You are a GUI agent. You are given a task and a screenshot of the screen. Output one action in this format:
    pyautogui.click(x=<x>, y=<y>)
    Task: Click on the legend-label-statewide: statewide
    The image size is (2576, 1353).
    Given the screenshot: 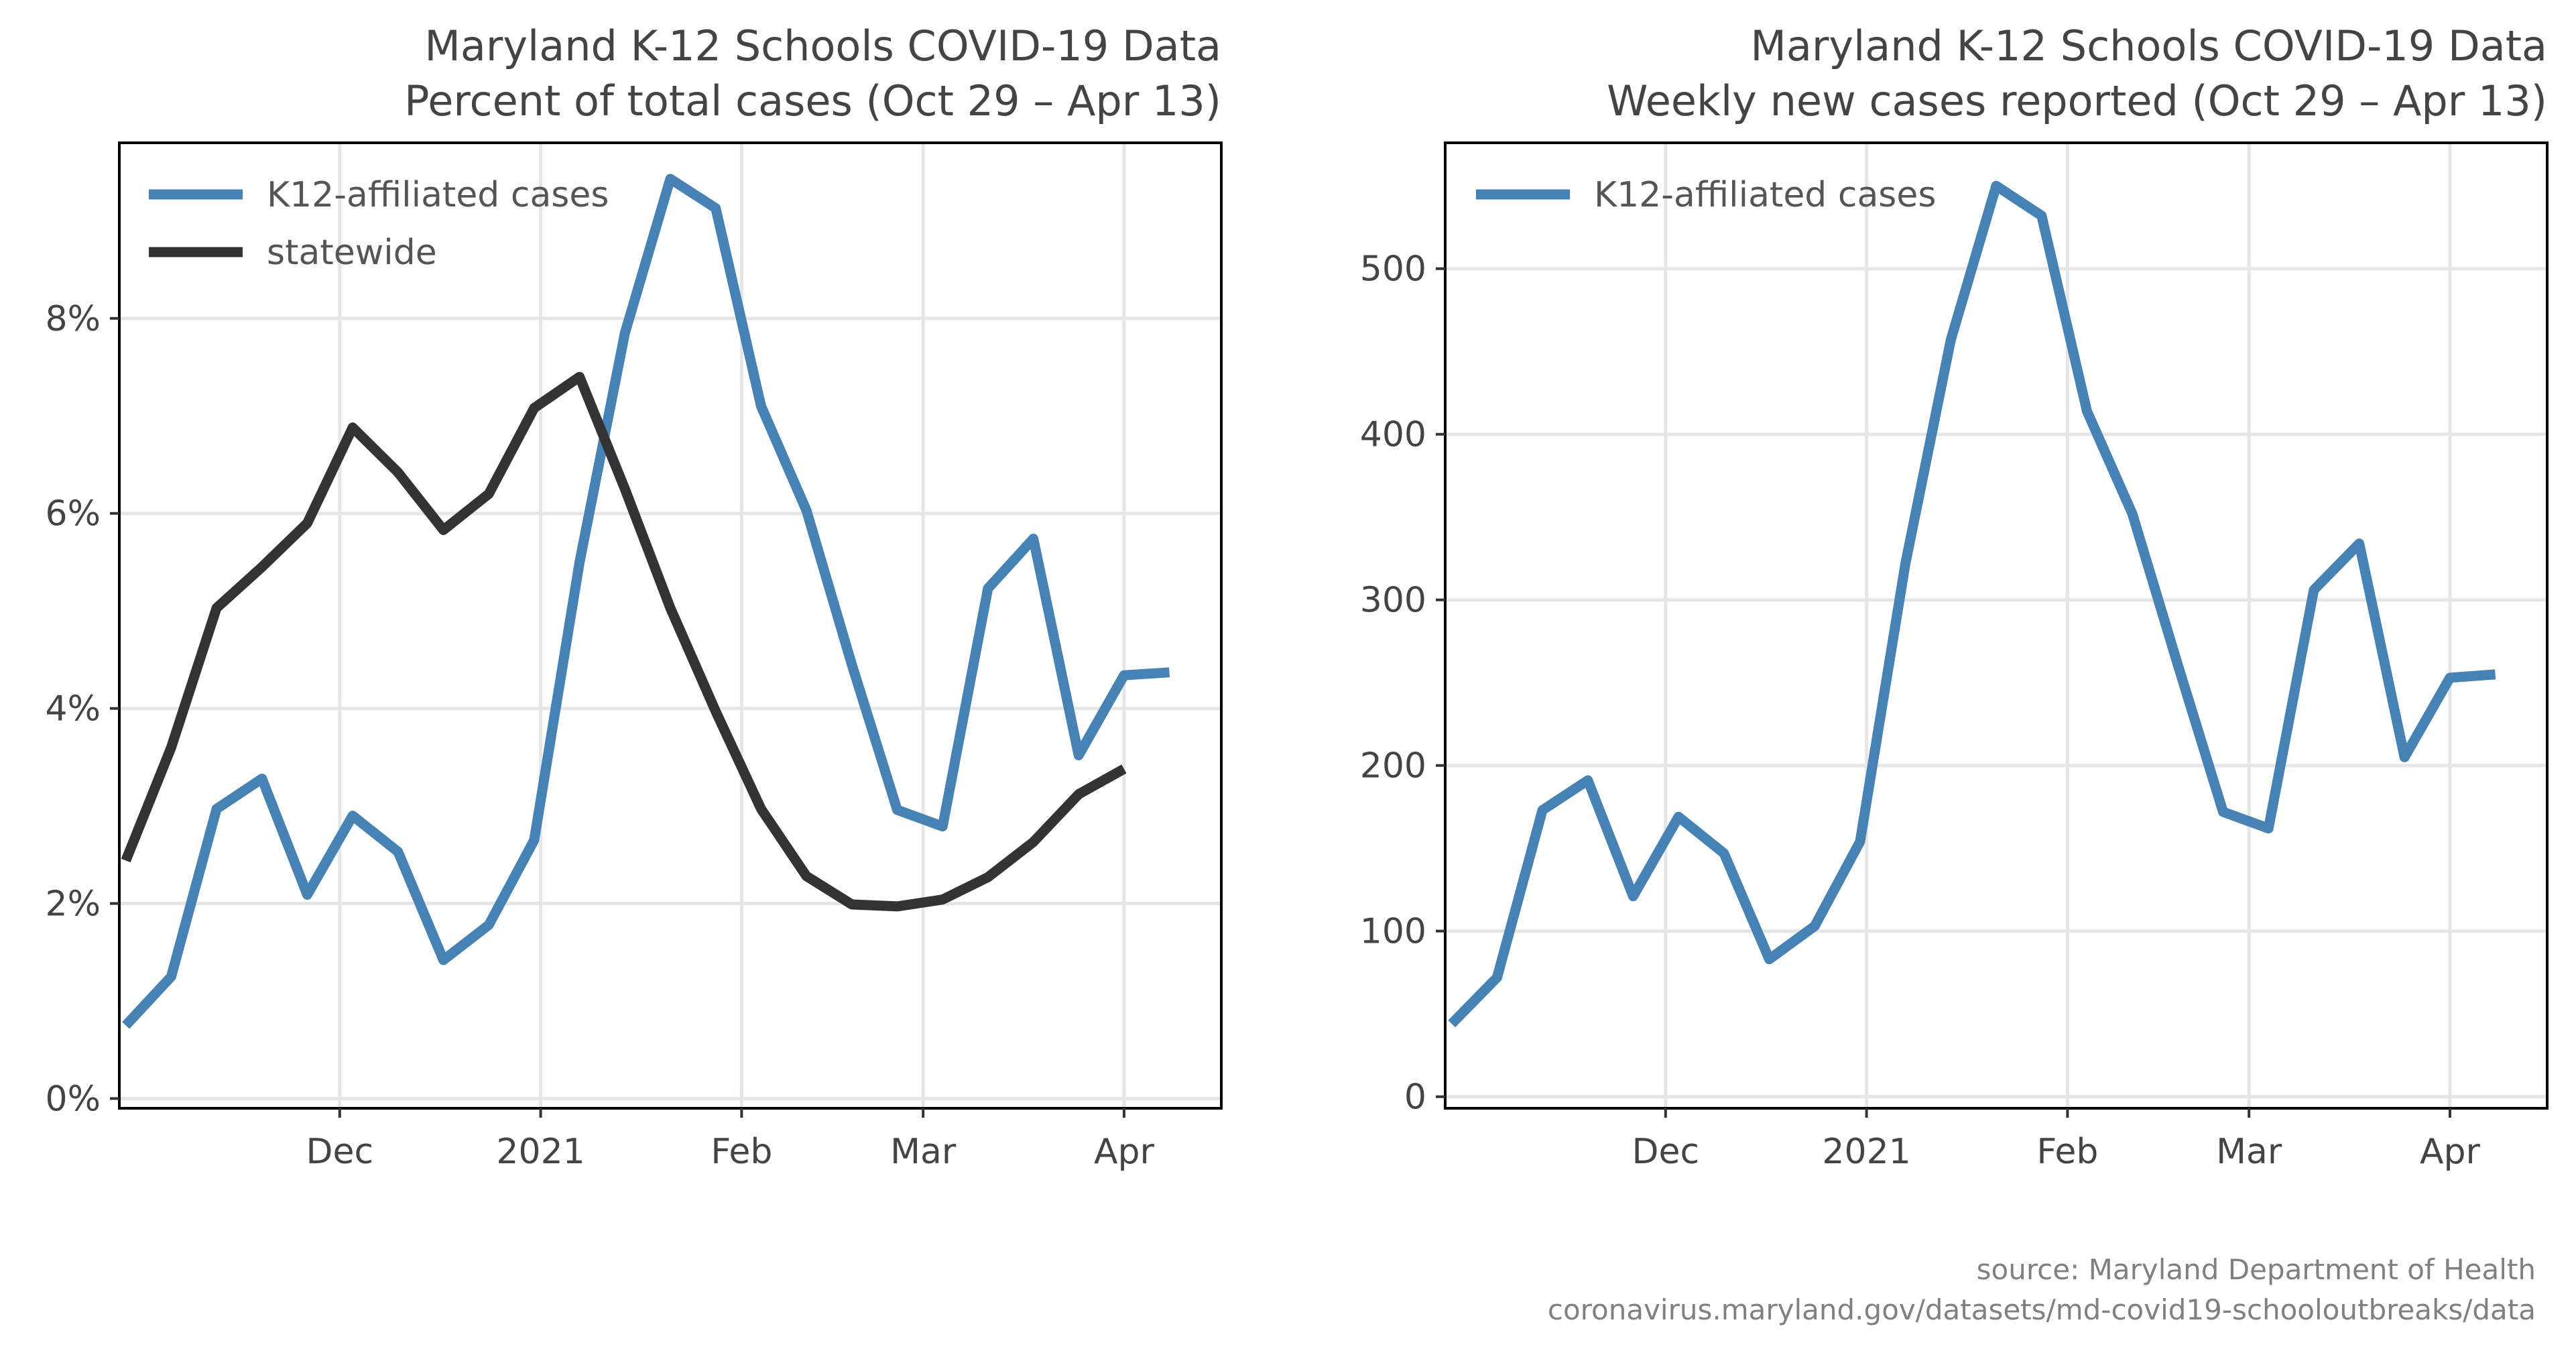 What is the action you would take?
    pyautogui.click(x=352, y=253)
    